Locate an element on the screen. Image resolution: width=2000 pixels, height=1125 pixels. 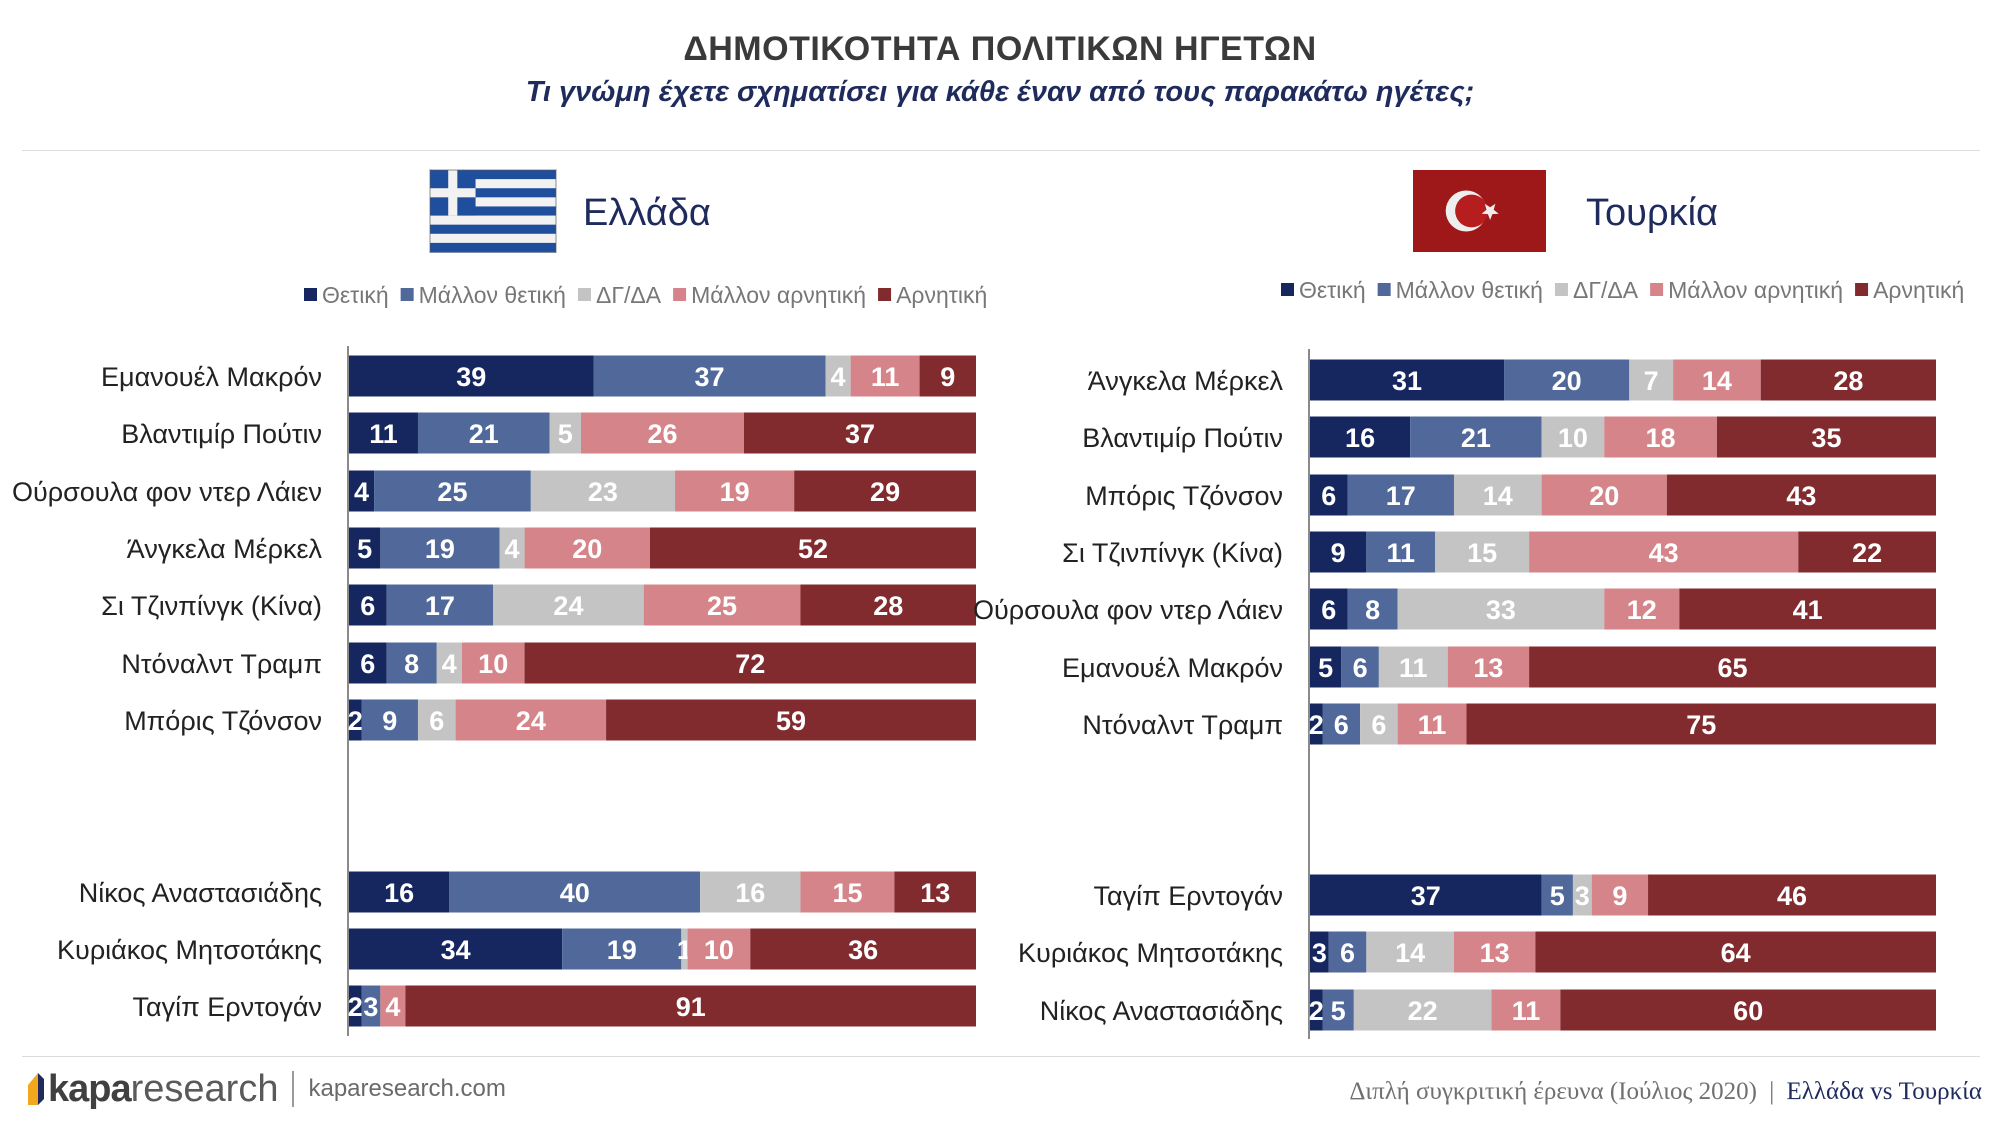
legend-label: Μάλλον αρνητική is located at coordinates (1755, 290).